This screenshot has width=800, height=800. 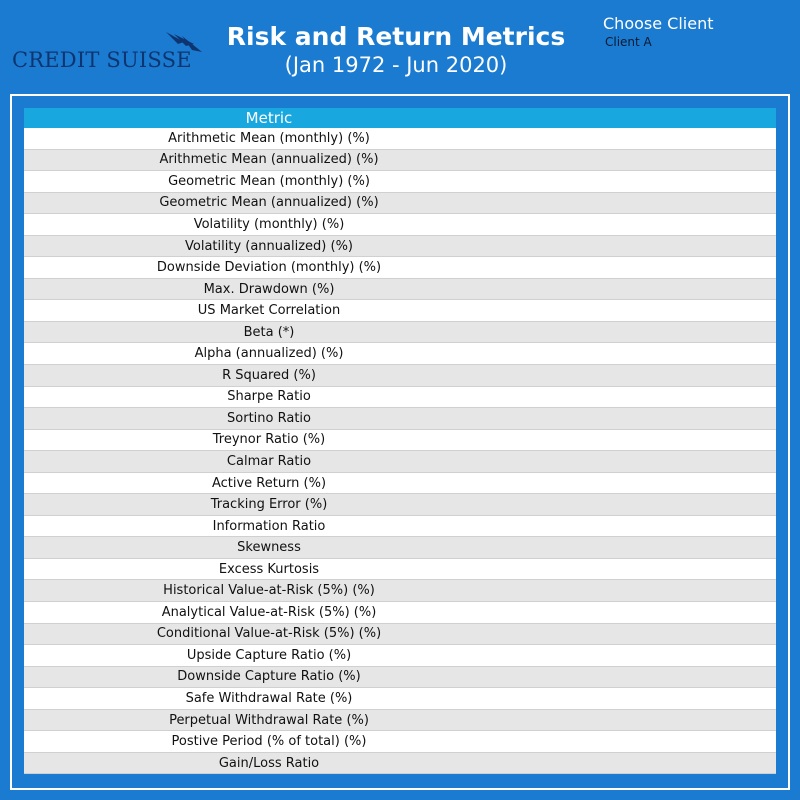 What do you see at coordinates (400, 548) in the screenshot?
I see `table-row: Skewness` at bounding box center [400, 548].